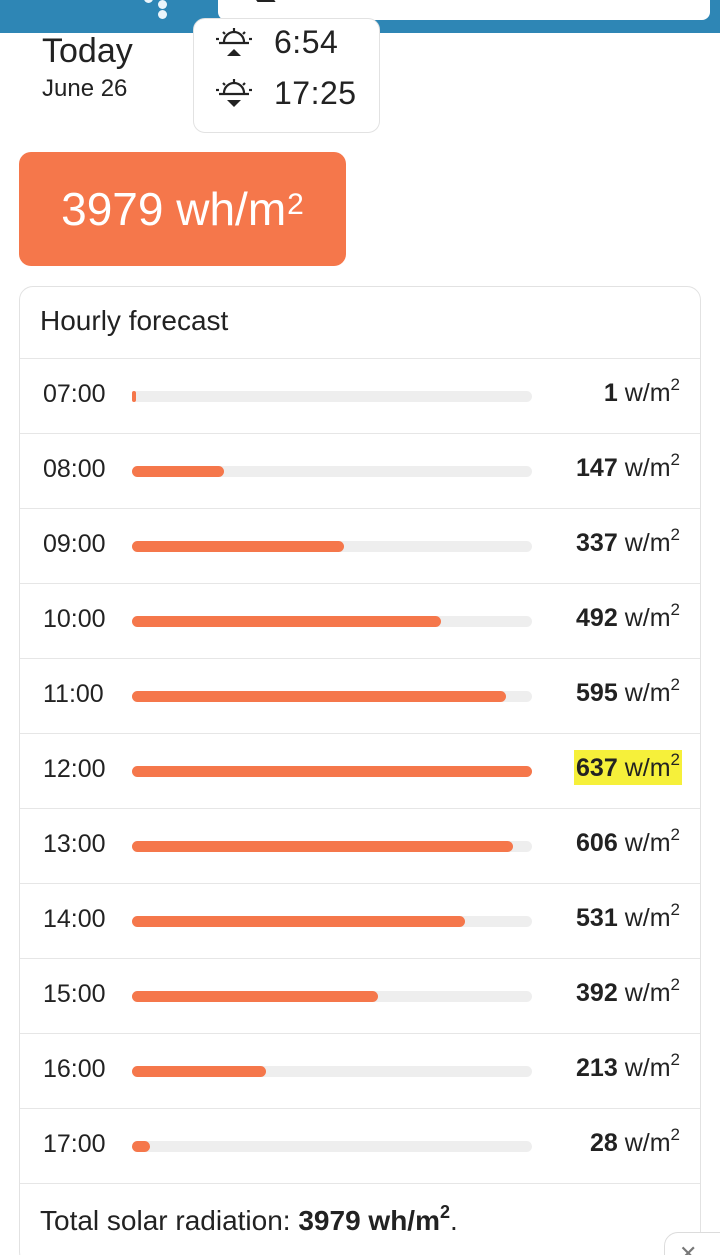 The width and height of the screenshot is (720, 1255). I want to click on total-suffix: ., so click(454, 1220).